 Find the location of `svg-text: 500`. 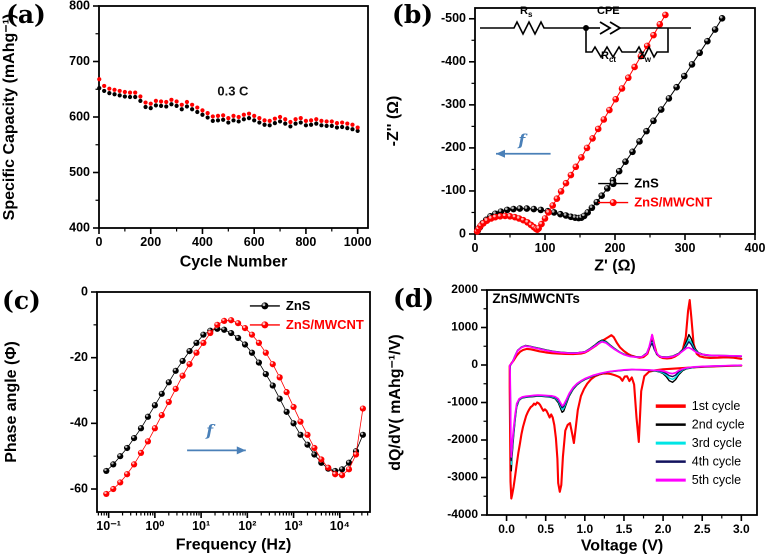

svg-text: 500 is located at coordinates (79, 172).